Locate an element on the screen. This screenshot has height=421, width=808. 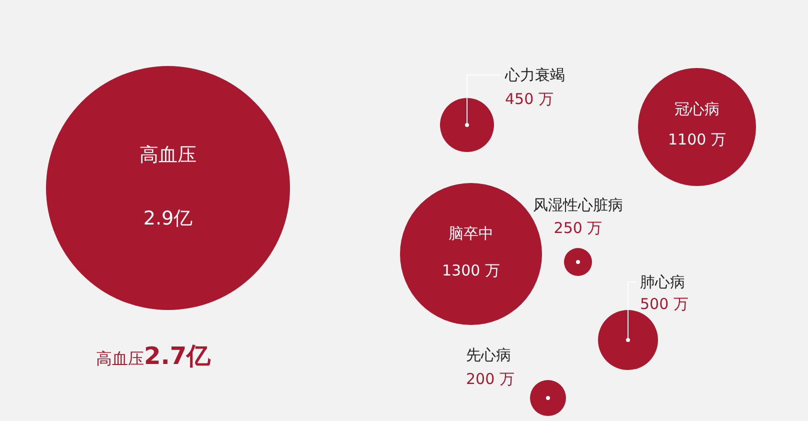
category-label: 先心病 is located at coordinates (488, 355).